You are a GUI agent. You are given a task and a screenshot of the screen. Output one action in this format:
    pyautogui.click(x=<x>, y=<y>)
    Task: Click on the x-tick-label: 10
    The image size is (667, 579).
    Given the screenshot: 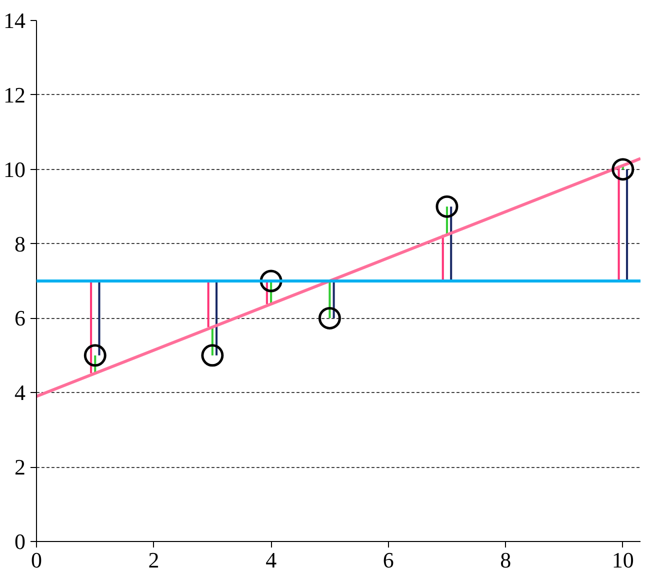 What is the action you would take?
    pyautogui.click(x=623, y=560)
    